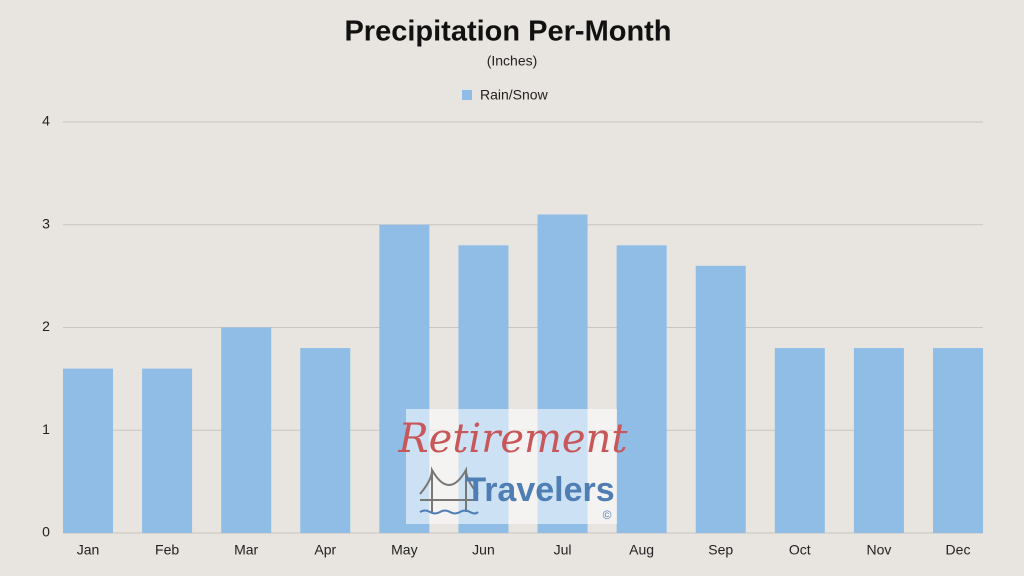 The width and height of the screenshot is (1024, 576). Describe the element at coordinates (958, 550) in the screenshot. I see `x-tick-label: Dec` at that location.